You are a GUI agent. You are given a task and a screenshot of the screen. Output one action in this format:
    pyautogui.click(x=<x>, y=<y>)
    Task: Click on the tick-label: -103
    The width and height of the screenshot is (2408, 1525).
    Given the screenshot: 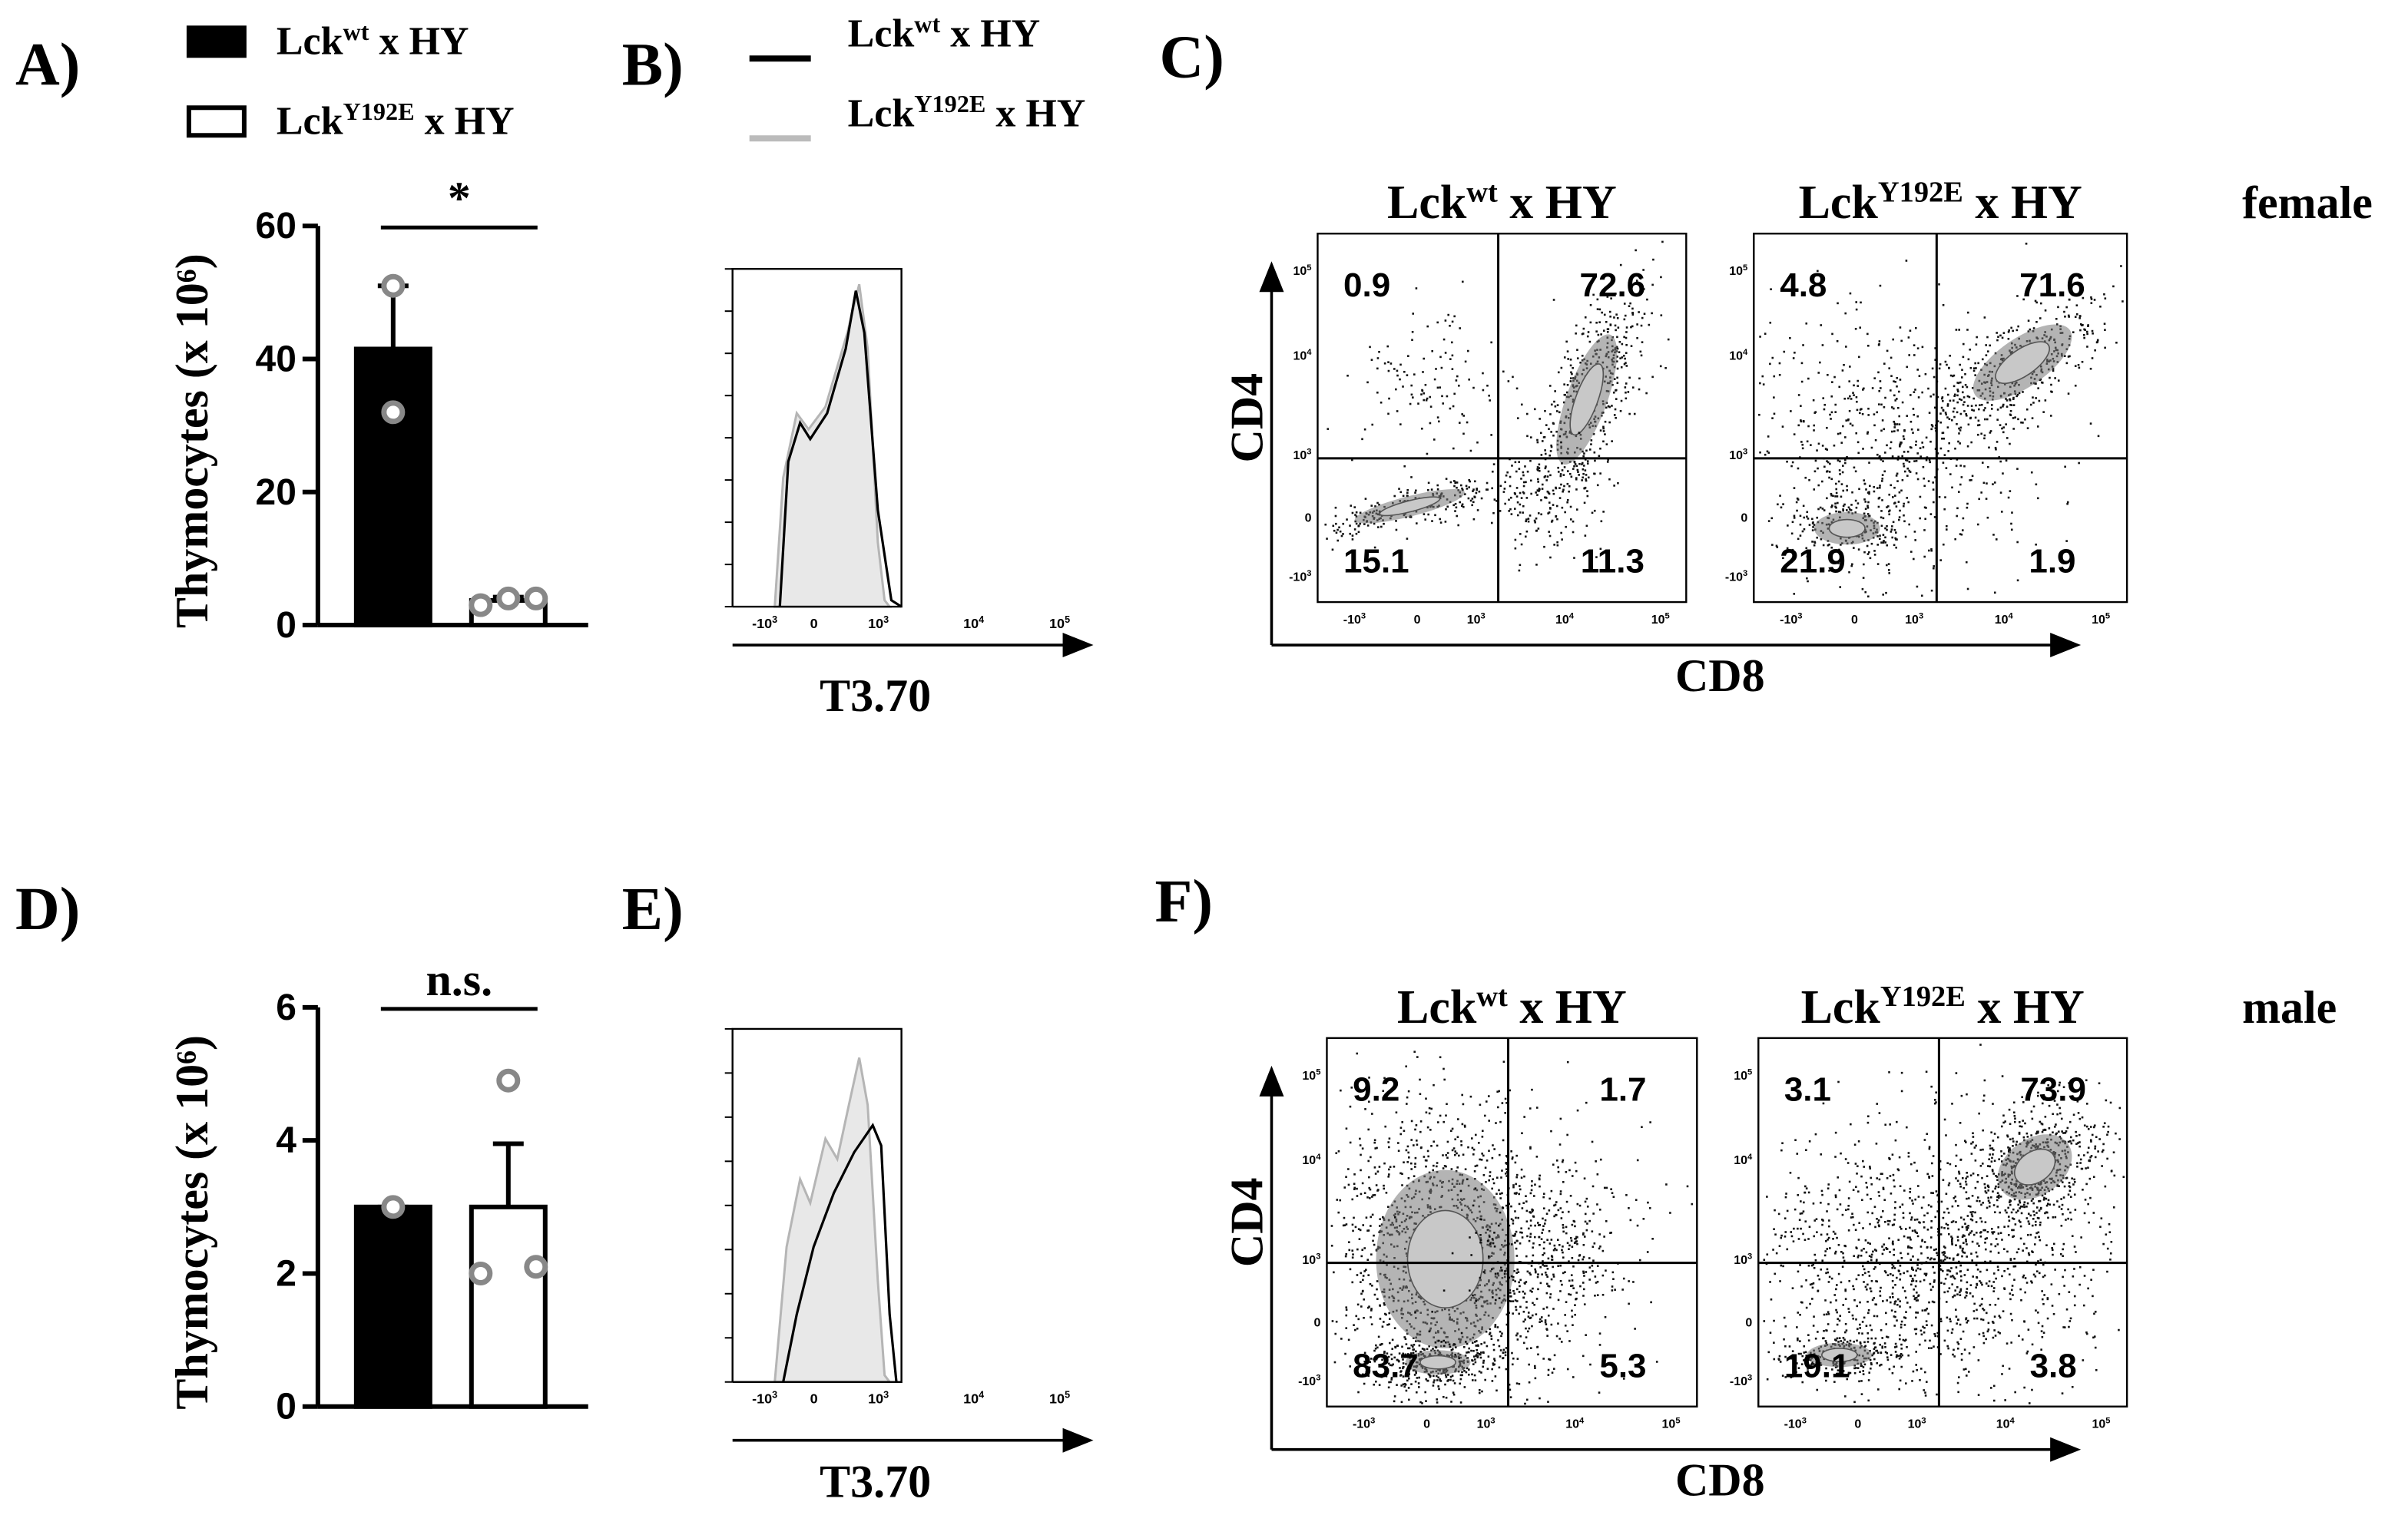 What is the action you would take?
    pyautogui.click(x=1736, y=576)
    